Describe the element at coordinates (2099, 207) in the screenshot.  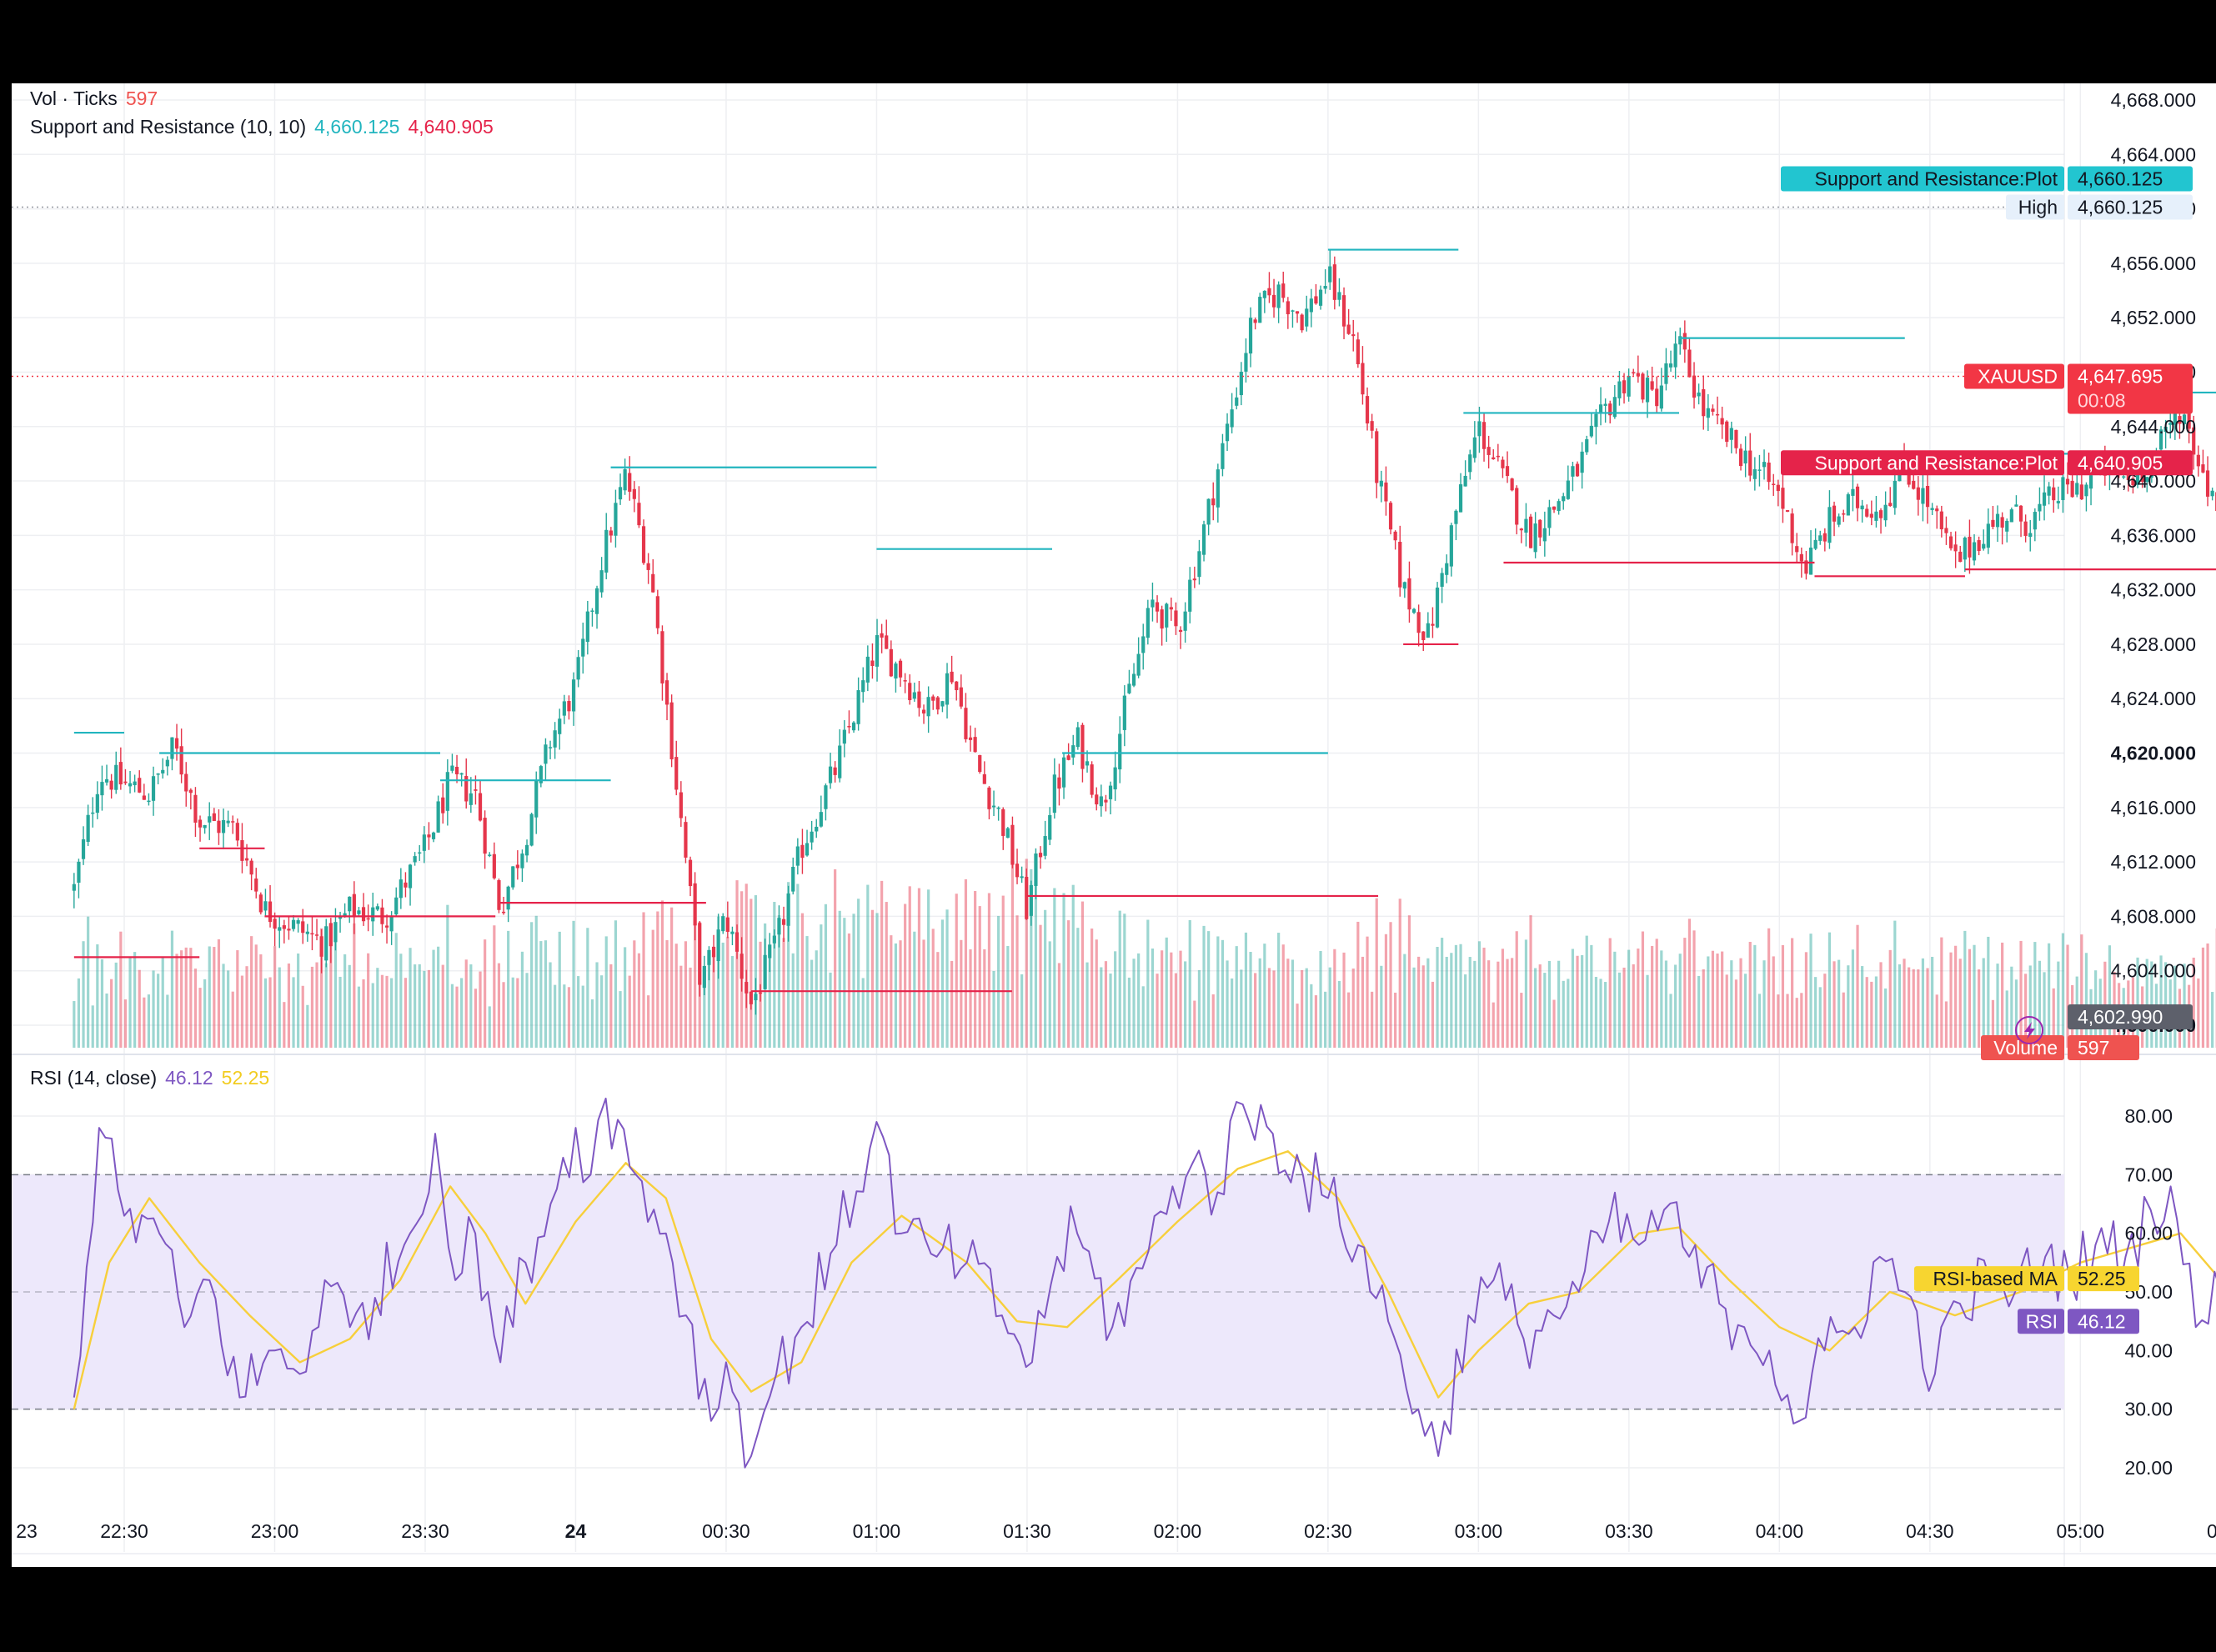
I see `price-tag: High 4,660.125` at that location.